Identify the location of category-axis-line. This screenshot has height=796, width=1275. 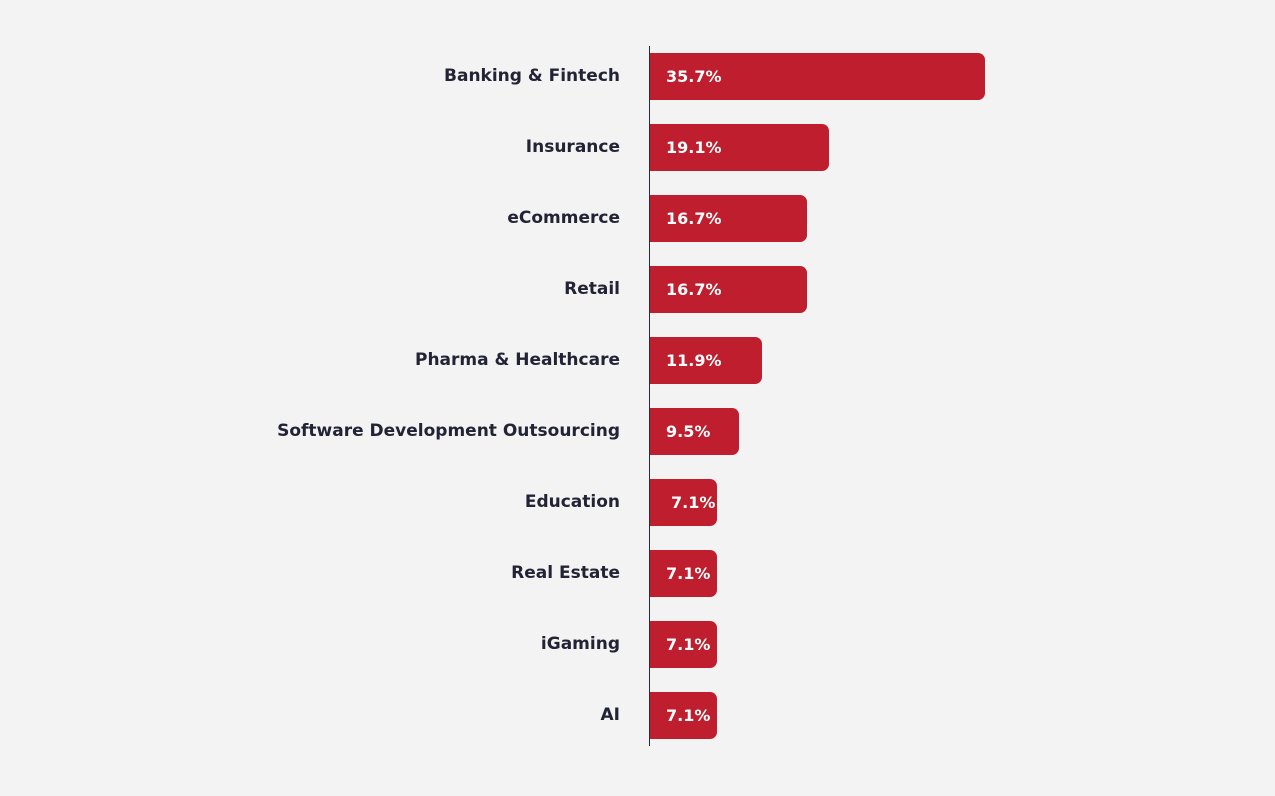
(649, 396).